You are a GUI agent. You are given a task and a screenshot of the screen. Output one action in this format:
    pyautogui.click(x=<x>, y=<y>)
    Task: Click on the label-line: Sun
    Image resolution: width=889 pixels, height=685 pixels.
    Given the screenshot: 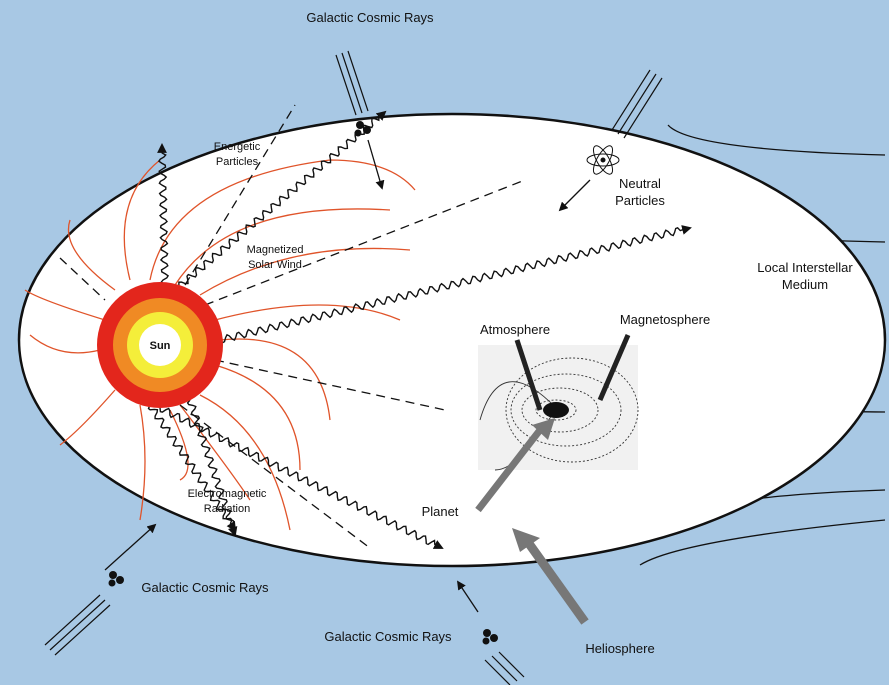 What is the action you would take?
    pyautogui.click(x=160, y=346)
    